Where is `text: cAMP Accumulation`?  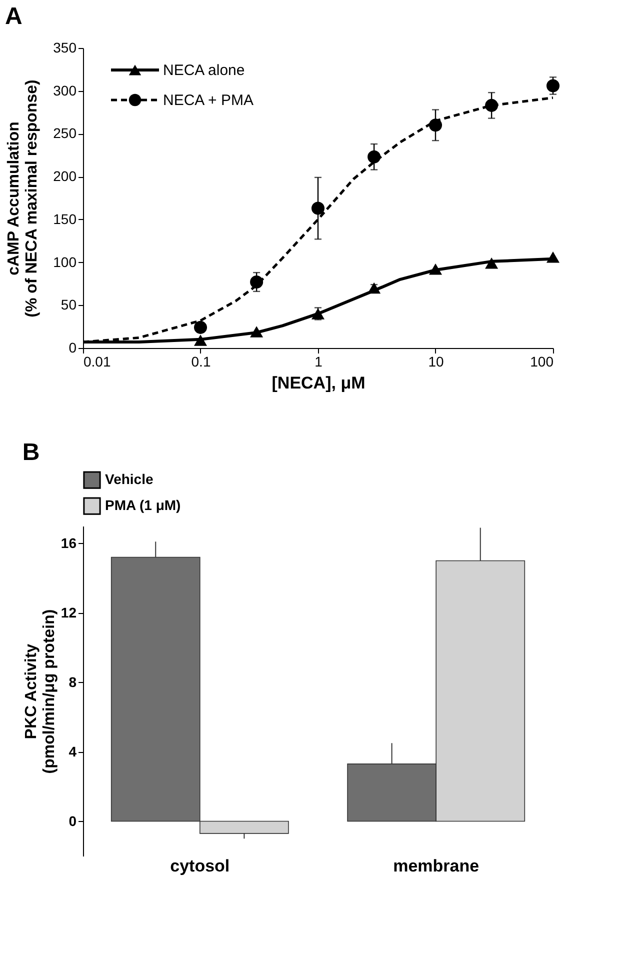
text: cAMP Accumulation is located at coordinates (14, 199).